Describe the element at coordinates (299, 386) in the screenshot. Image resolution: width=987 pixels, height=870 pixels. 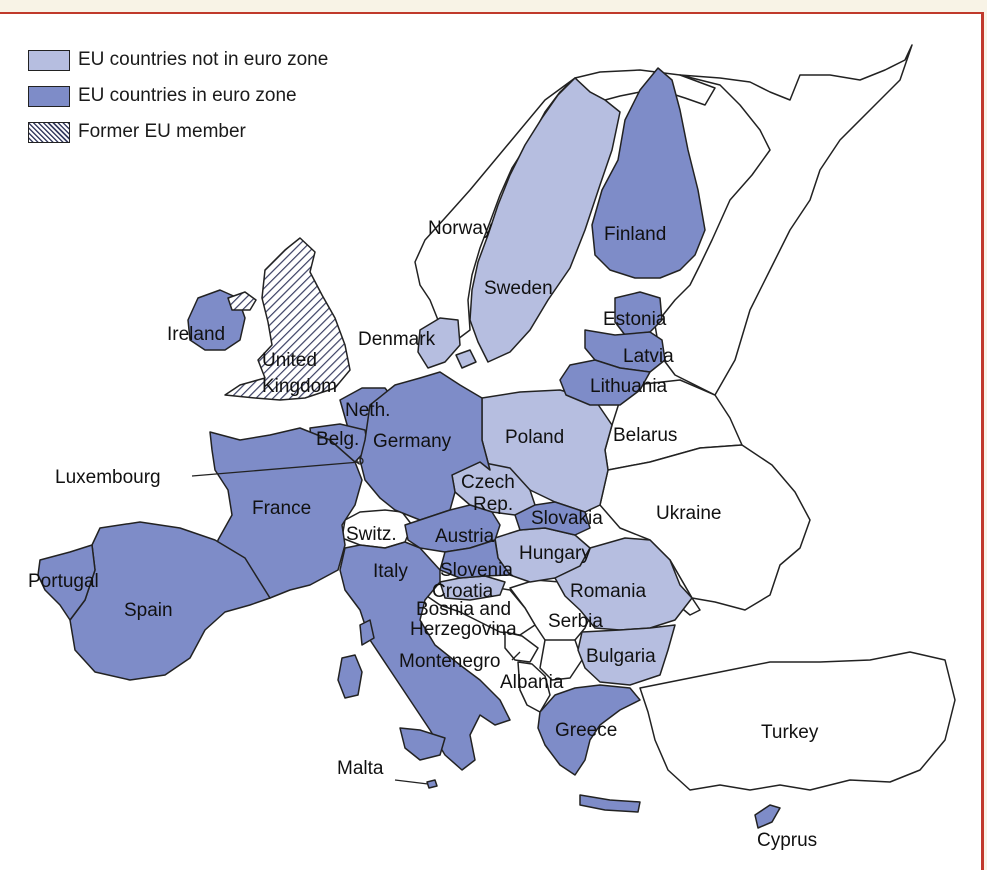
I see `label-uk-line2: Kingdom` at that location.